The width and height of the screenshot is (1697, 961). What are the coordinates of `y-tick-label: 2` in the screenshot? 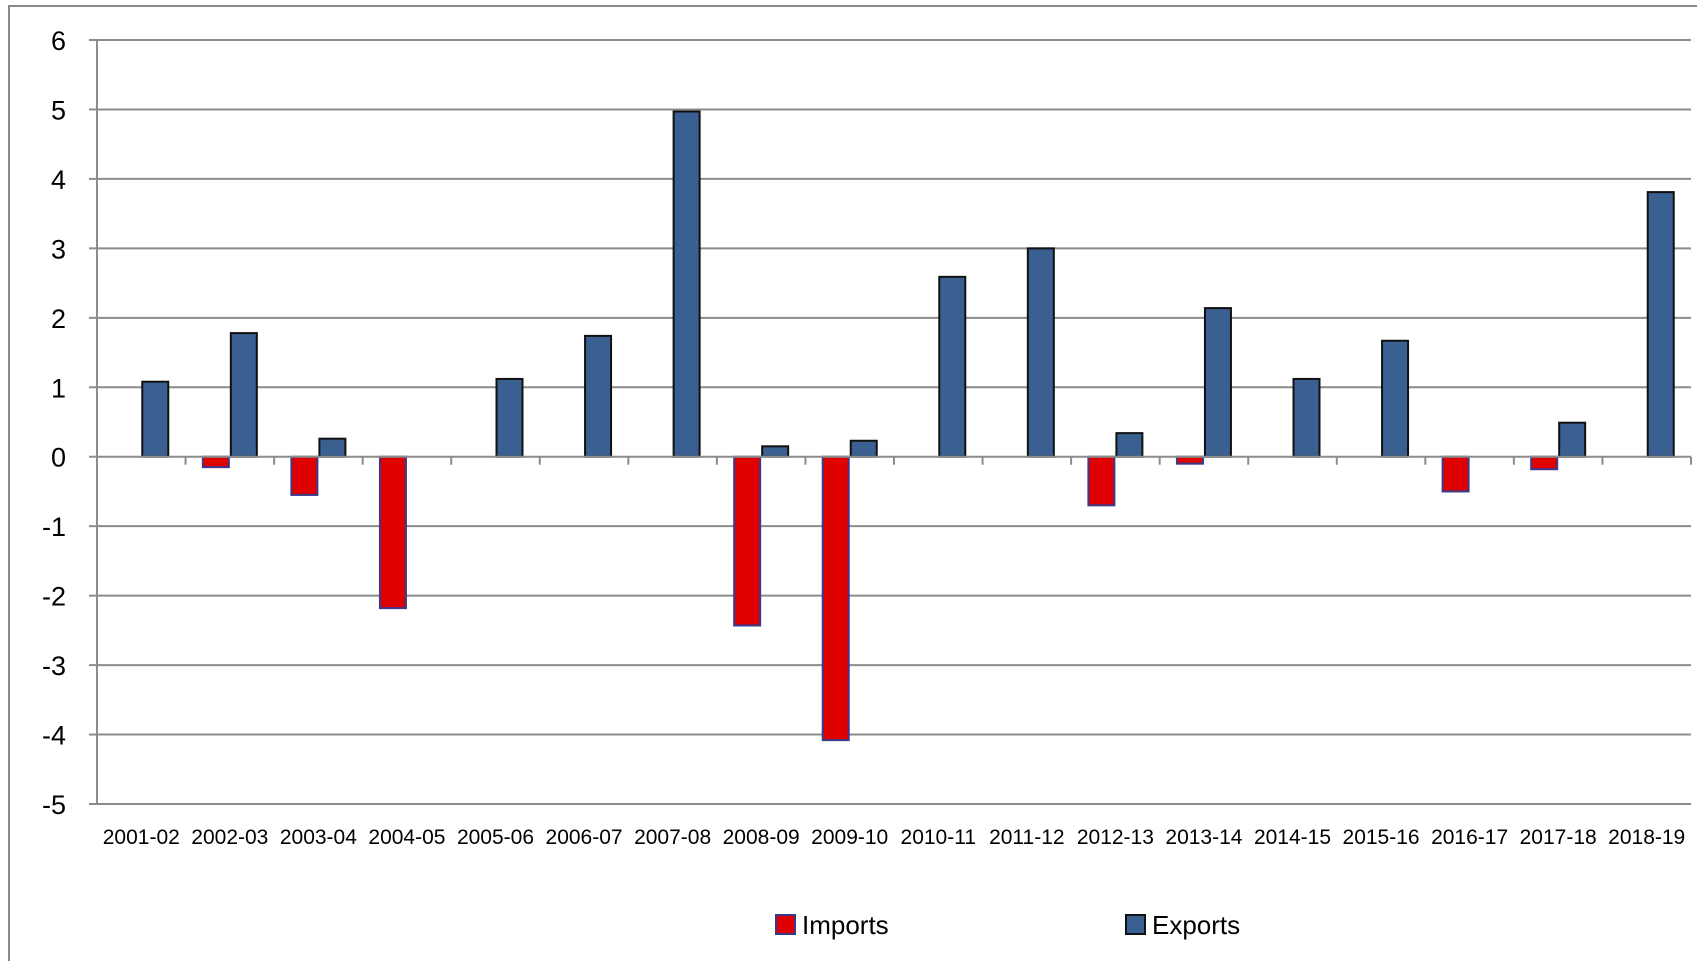 It's located at (58, 319).